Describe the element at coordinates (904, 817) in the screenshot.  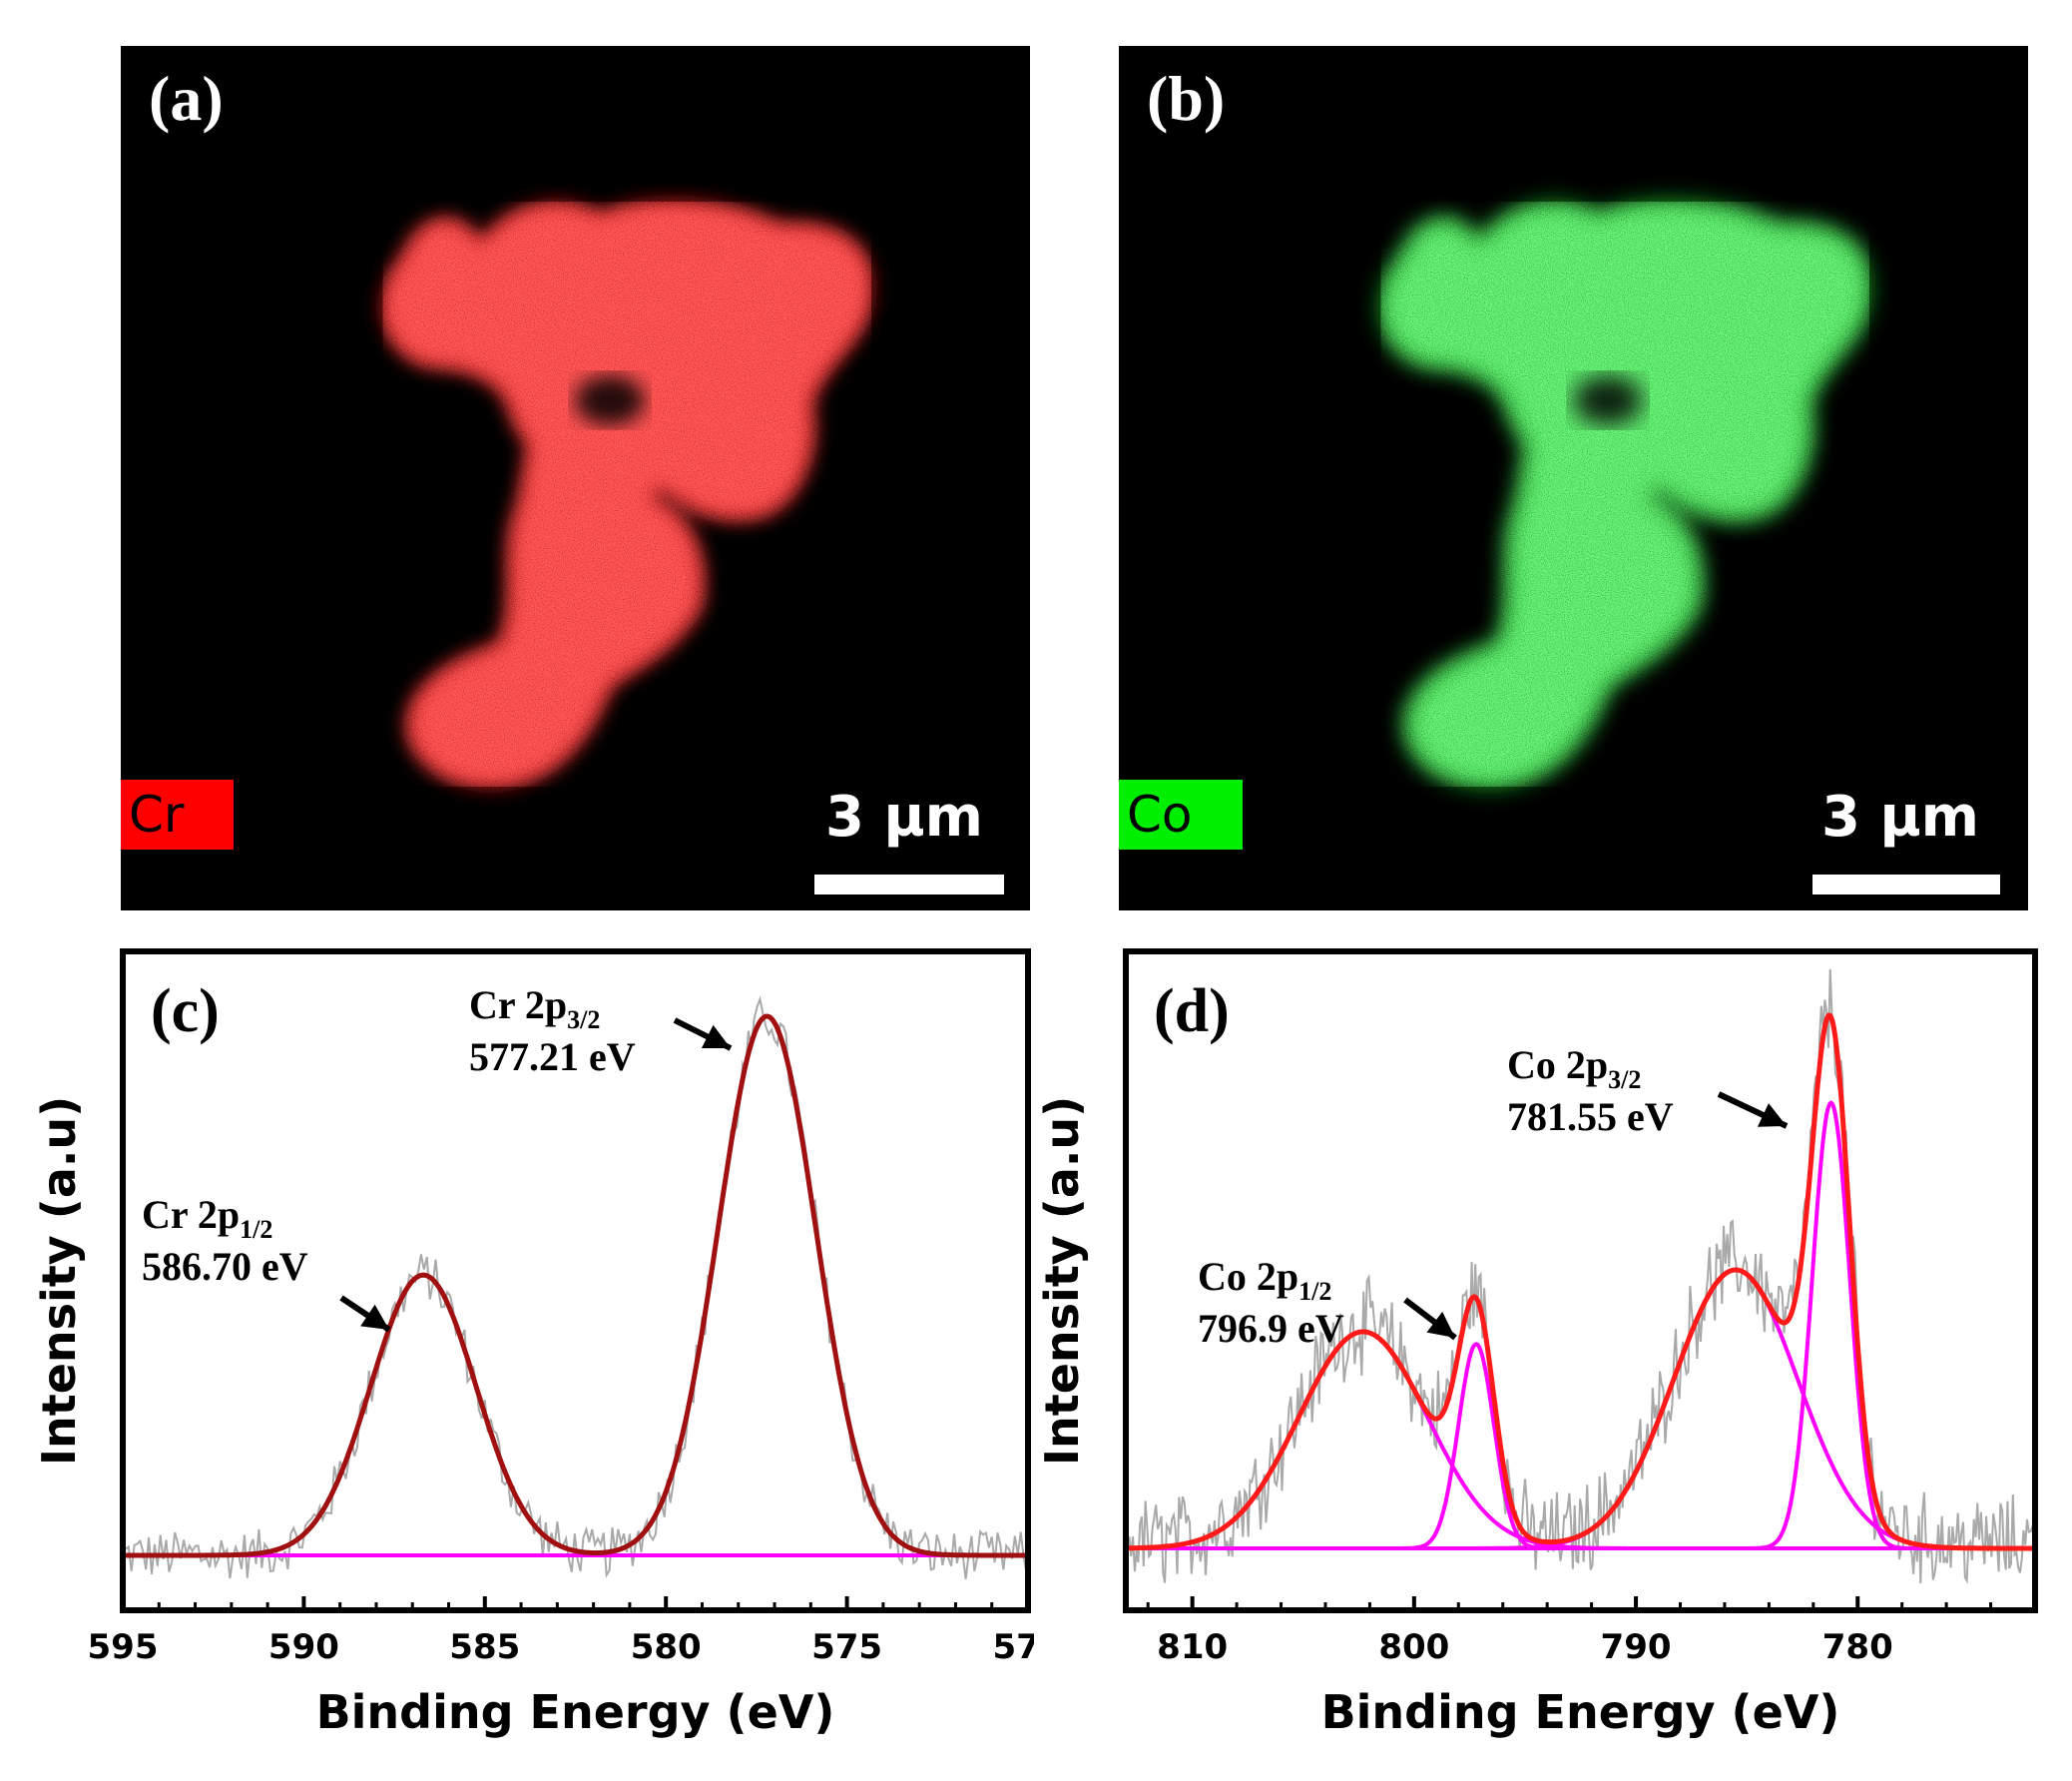
I see `scale-bar-label-a: 3 µm` at that location.